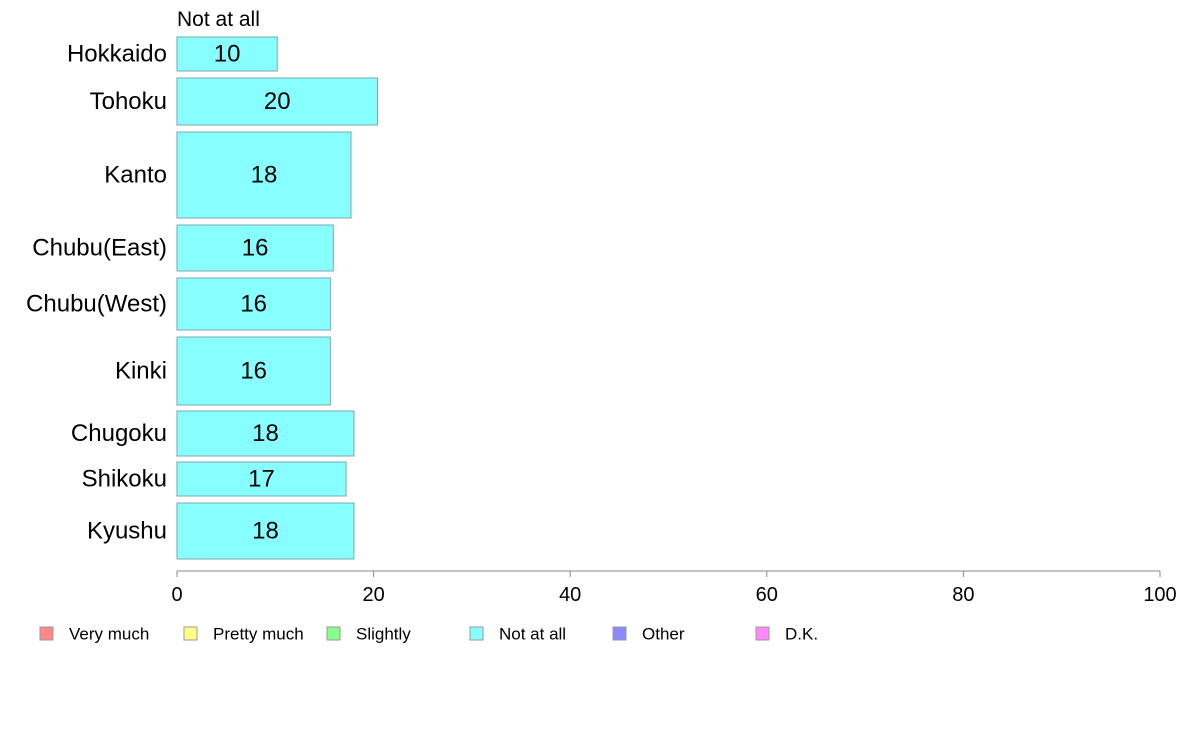  What do you see at coordinates (570, 595) in the screenshot?
I see `x-tick-label-40: 40` at bounding box center [570, 595].